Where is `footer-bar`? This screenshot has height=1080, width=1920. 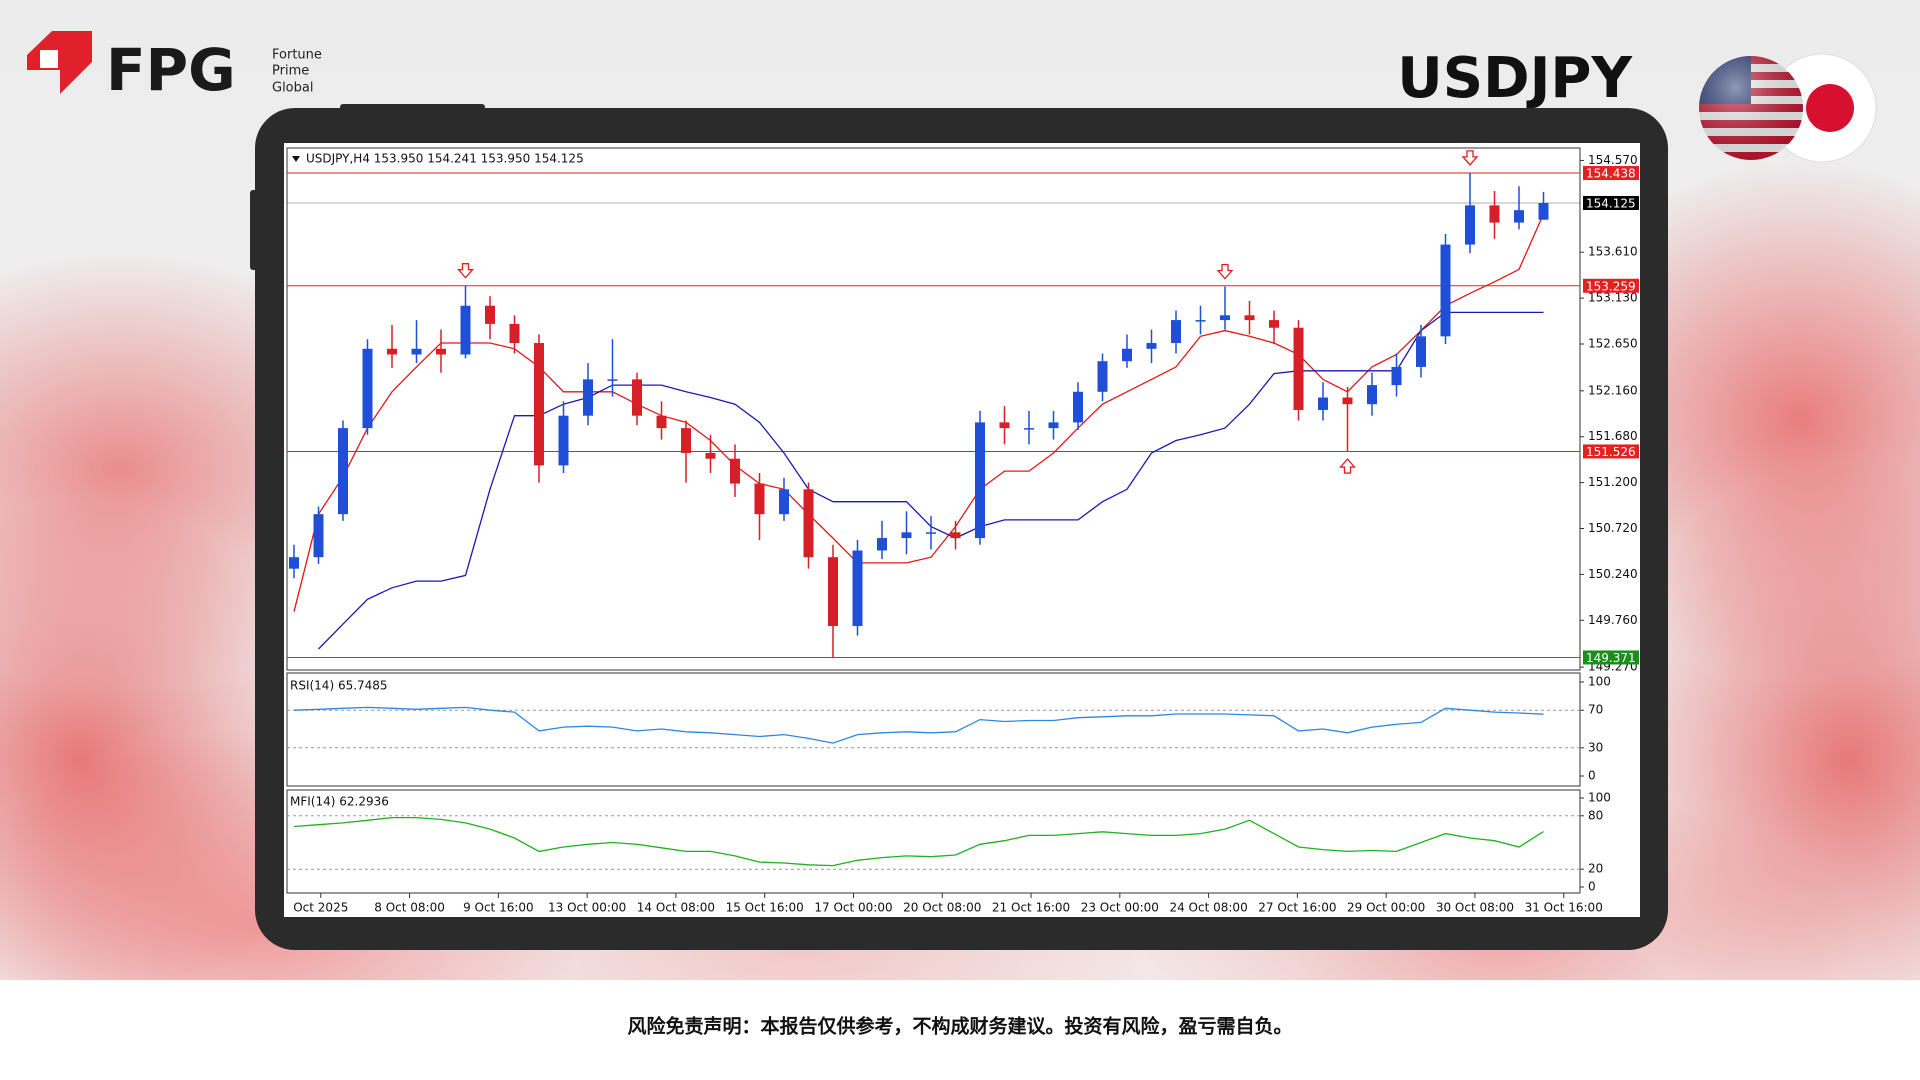
footer-bar is located at coordinates (960, 1030).